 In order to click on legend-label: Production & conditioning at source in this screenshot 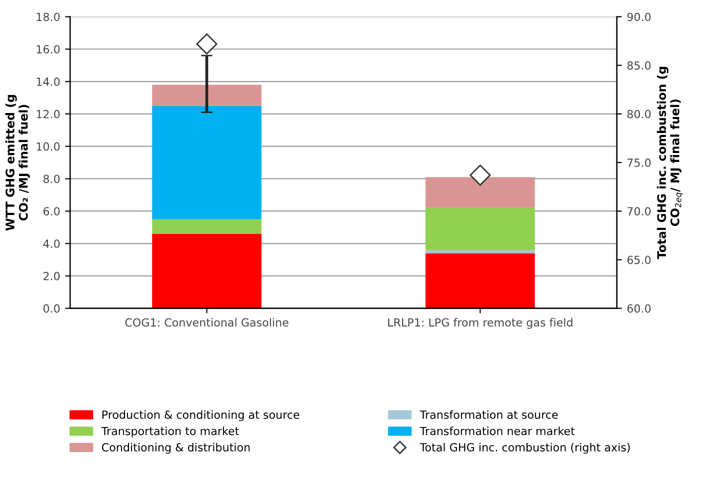, I will do `click(201, 416)`.